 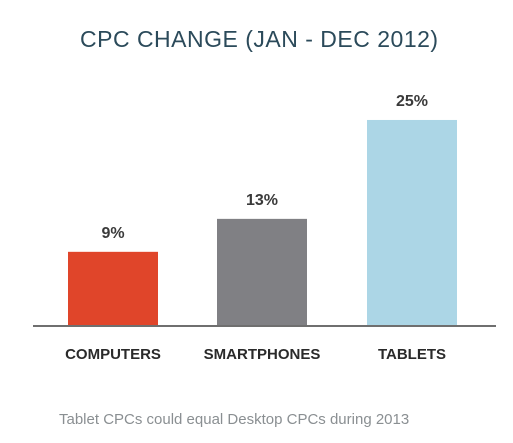 What do you see at coordinates (412, 354) in the screenshot?
I see `category-label-tablets: TABLETS` at bounding box center [412, 354].